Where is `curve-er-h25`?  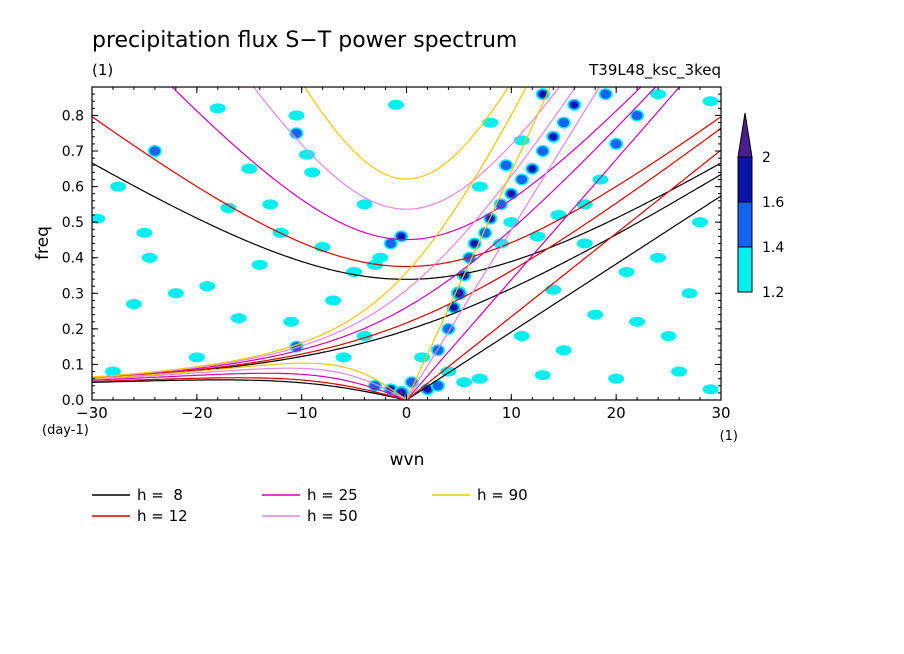 curve-er-h25 is located at coordinates (249, 386).